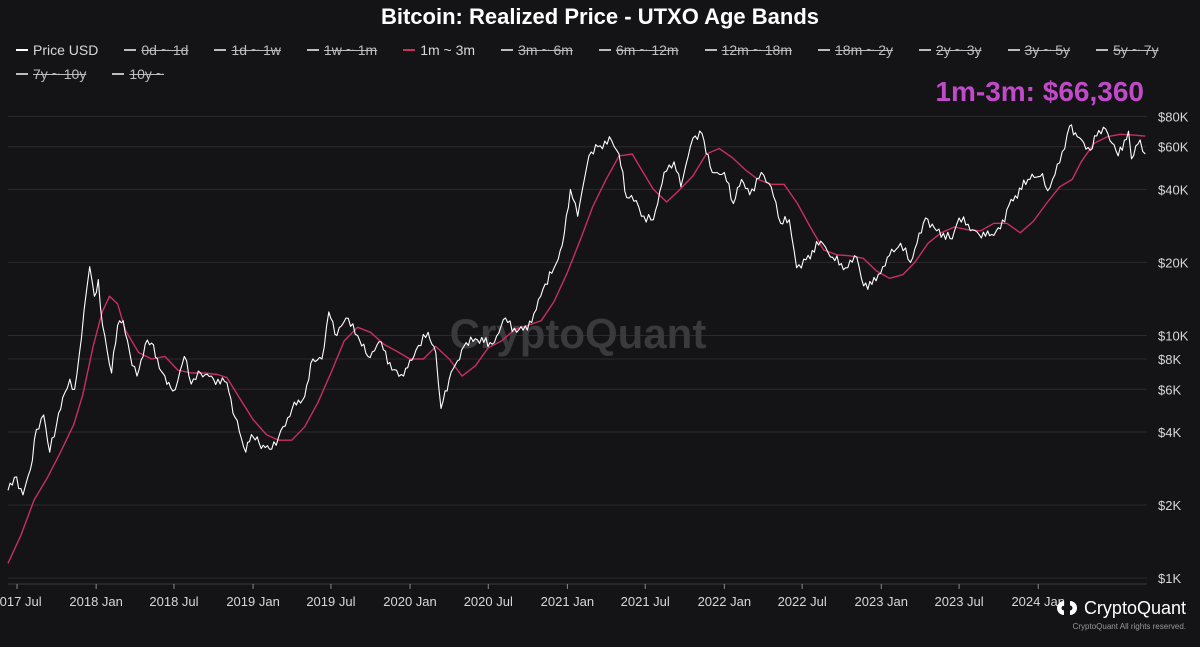 The height and width of the screenshot is (647, 1200). I want to click on legend-item: 3m ~ 6m, so click(537, 50).